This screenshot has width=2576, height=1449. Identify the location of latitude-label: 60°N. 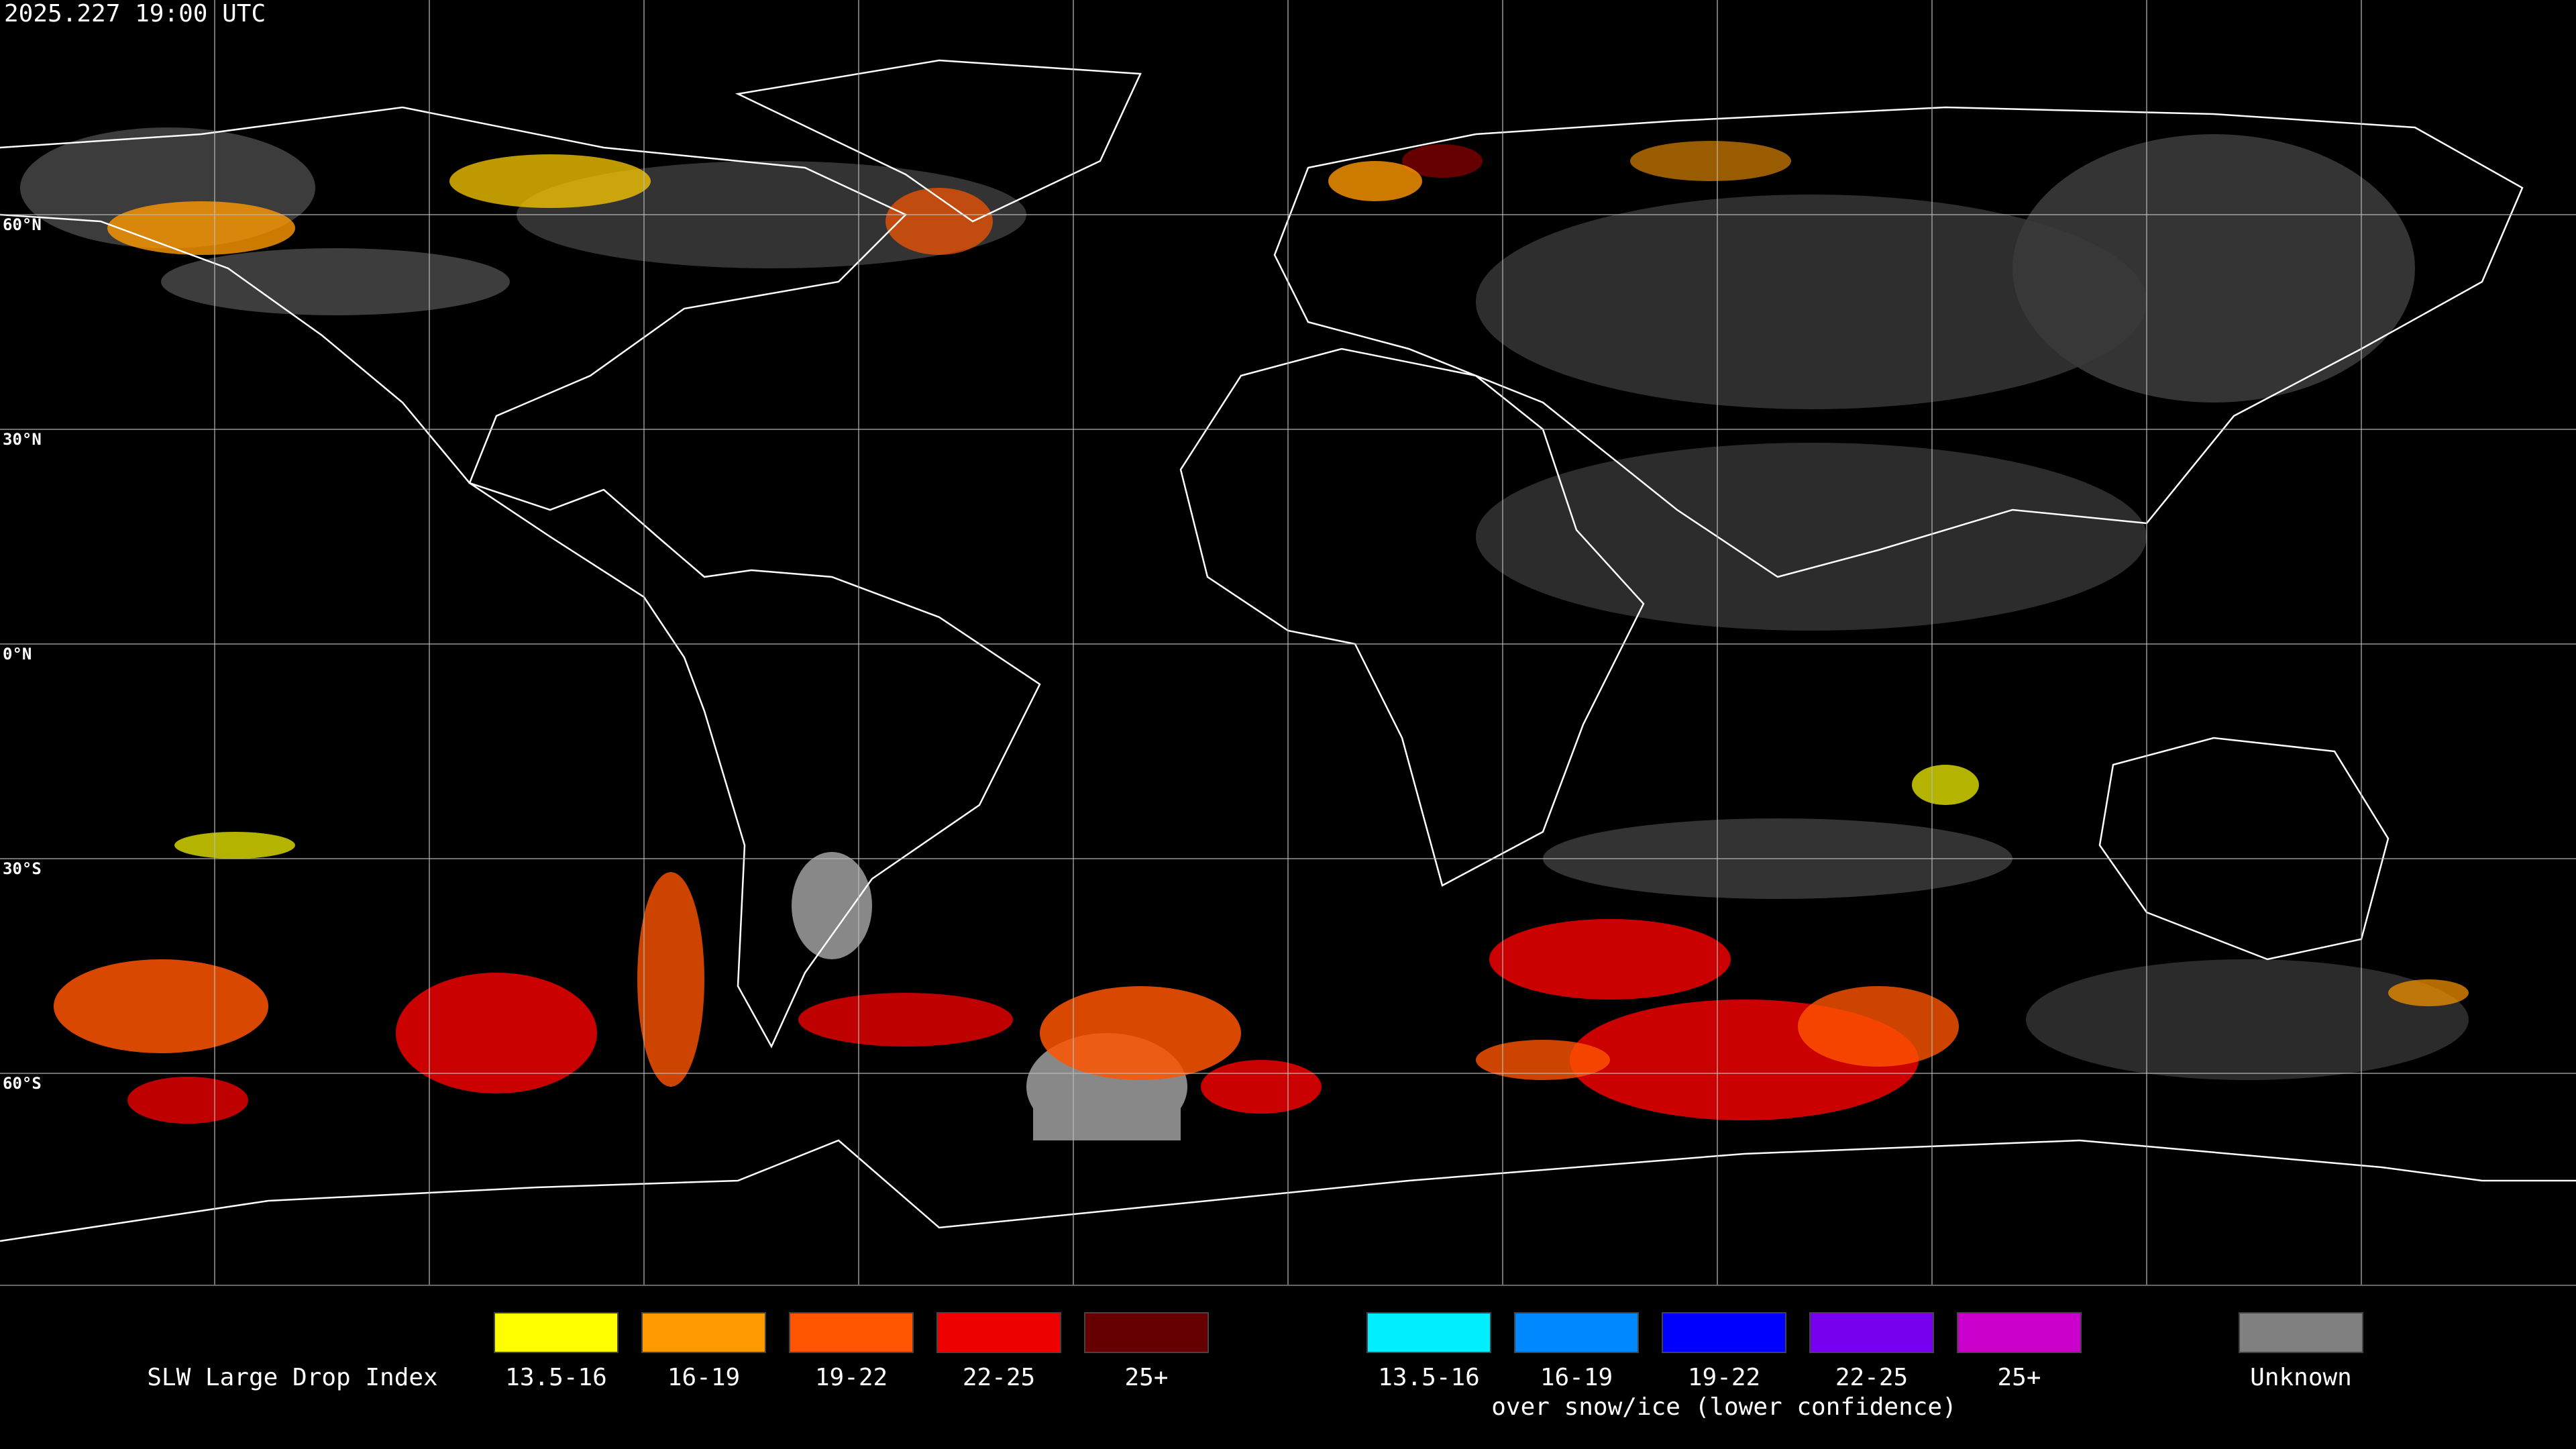
(22, 224).